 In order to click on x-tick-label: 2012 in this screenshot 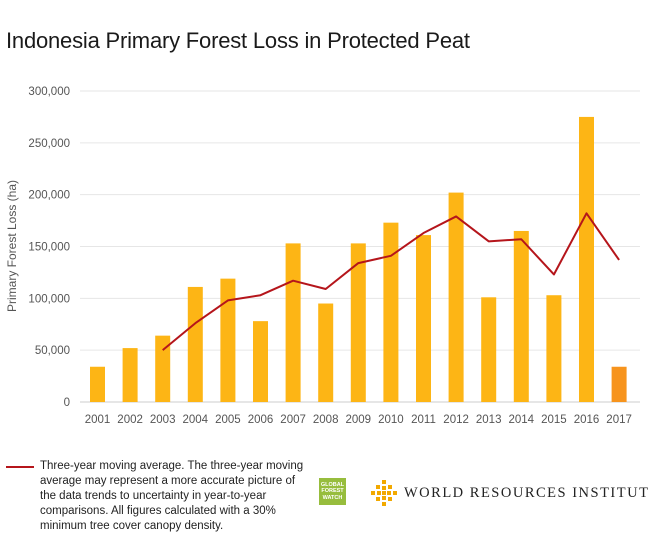, I will do `click(456, 420)`.